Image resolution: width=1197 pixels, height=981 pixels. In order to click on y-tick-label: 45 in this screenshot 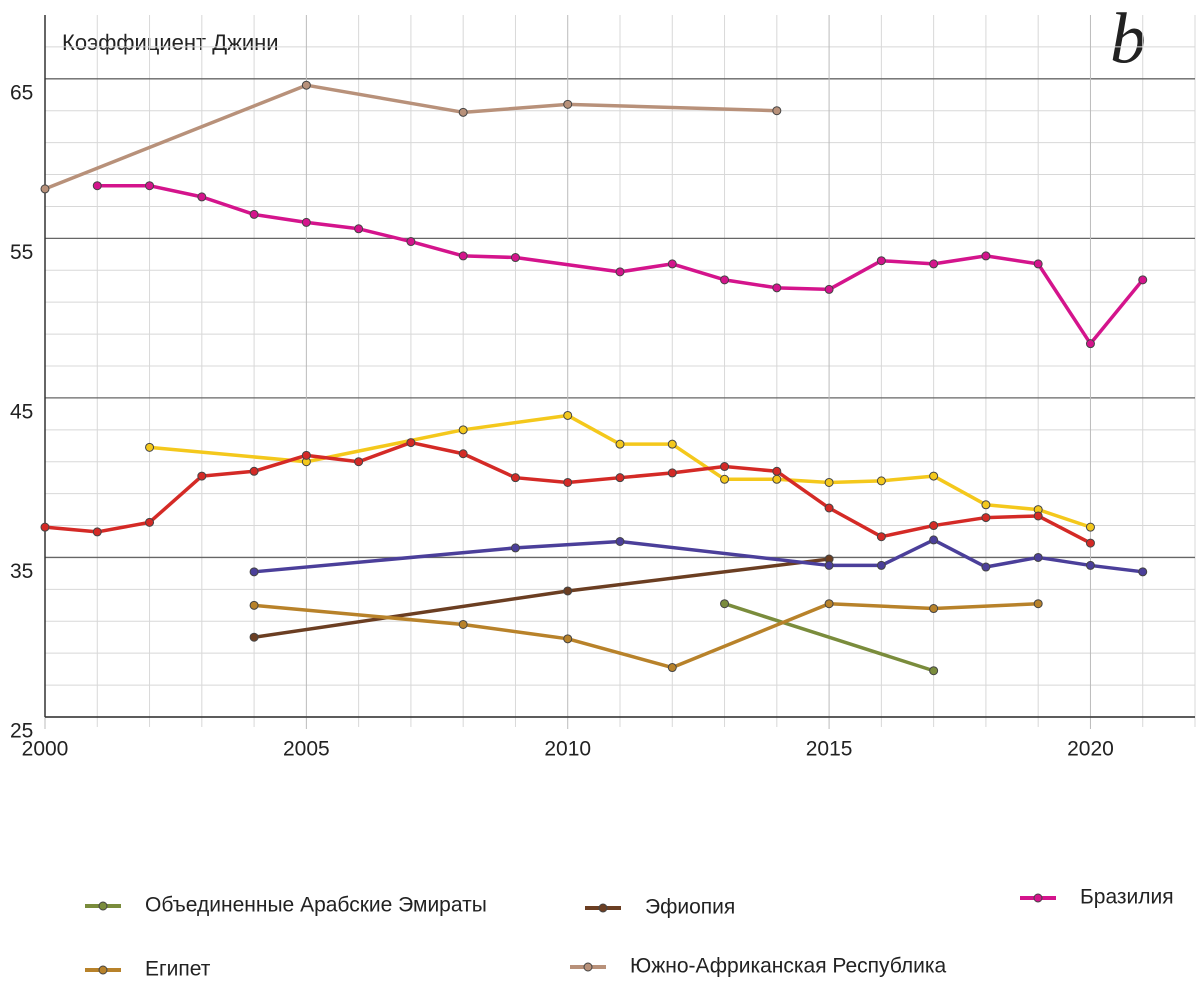, I will do `click(21, 411)`.